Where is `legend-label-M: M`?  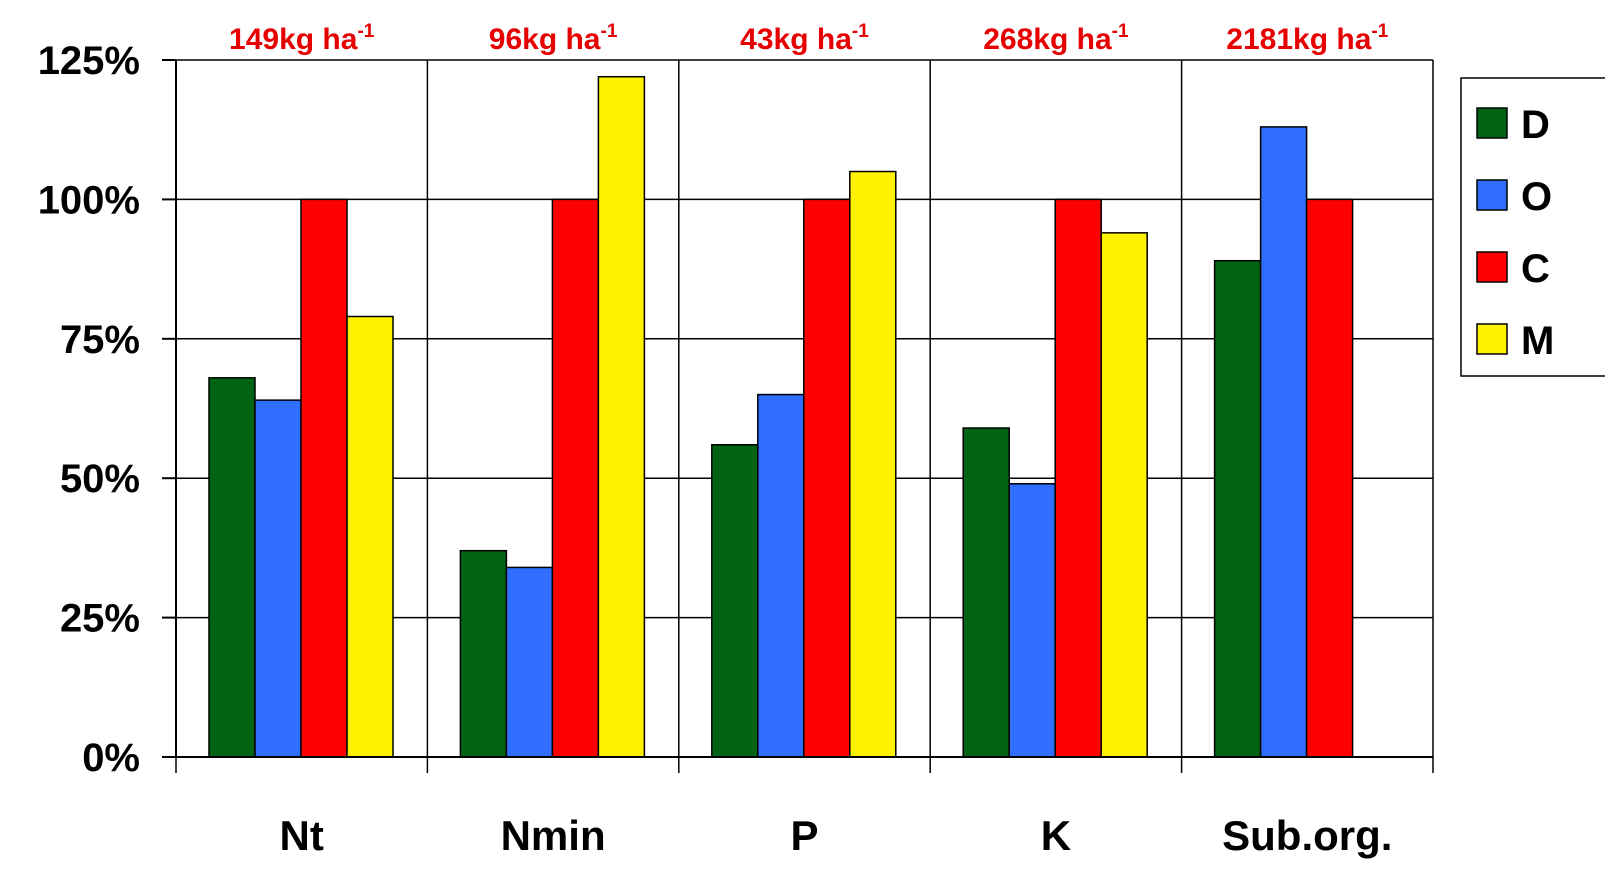 legend-label-M: M is located at coordinates (1537, 341).